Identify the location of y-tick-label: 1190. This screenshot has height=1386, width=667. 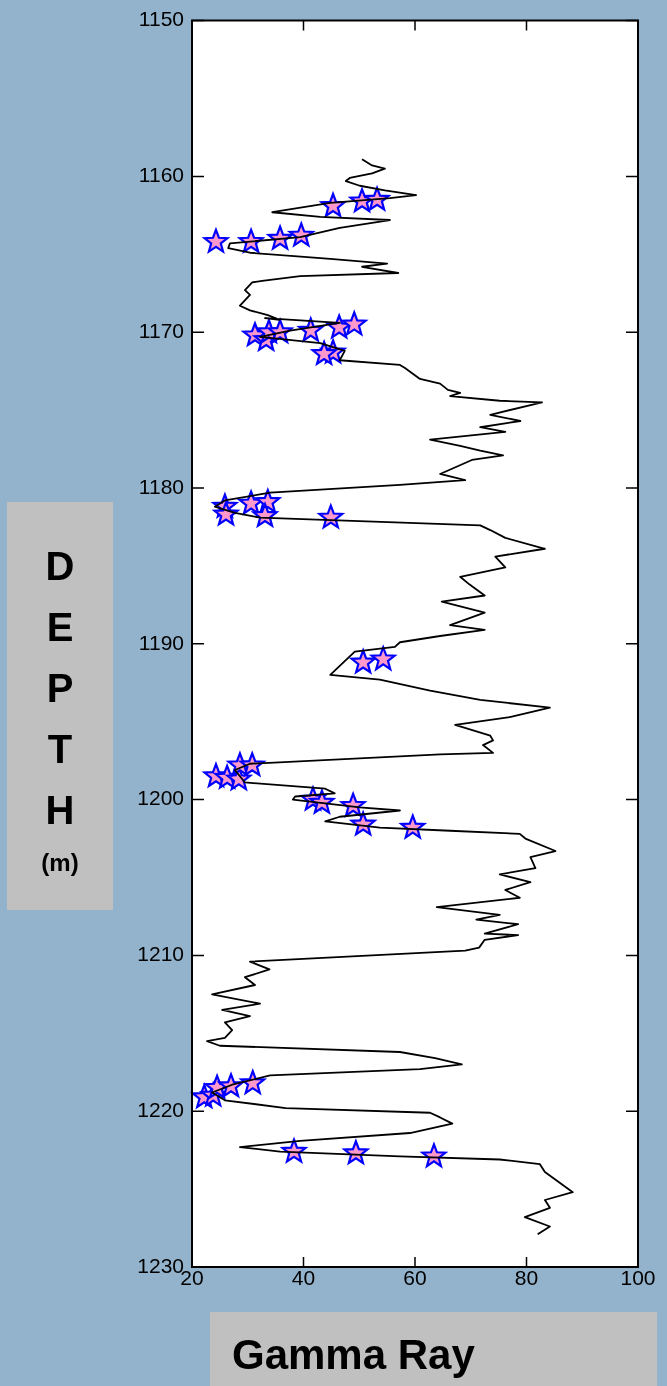
(161, 642).